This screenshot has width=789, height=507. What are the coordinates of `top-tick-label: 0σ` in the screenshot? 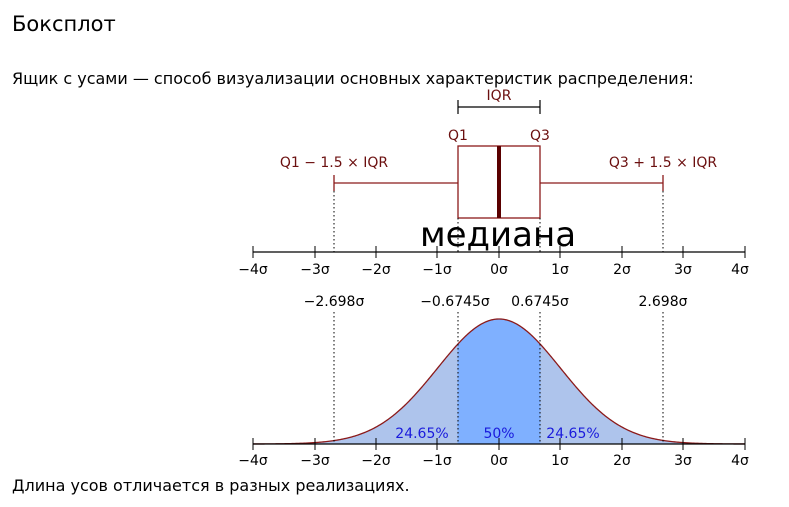 It's located at (499, 270).